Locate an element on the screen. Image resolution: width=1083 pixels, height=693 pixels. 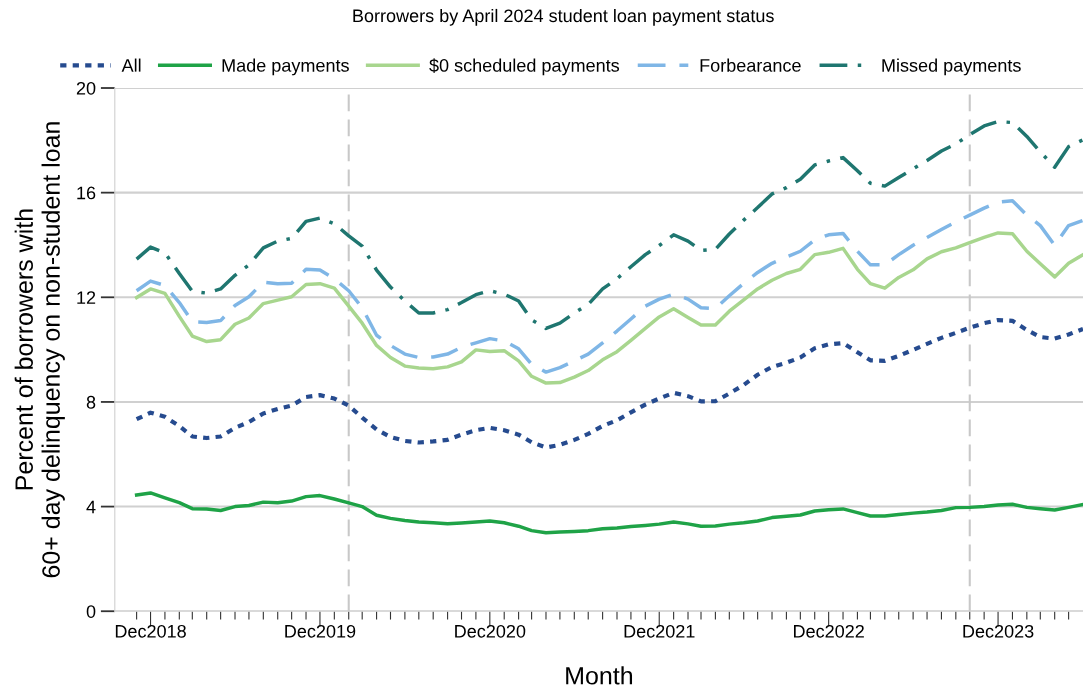
y-tick-label: 16 is located at coordinates (86, 193).